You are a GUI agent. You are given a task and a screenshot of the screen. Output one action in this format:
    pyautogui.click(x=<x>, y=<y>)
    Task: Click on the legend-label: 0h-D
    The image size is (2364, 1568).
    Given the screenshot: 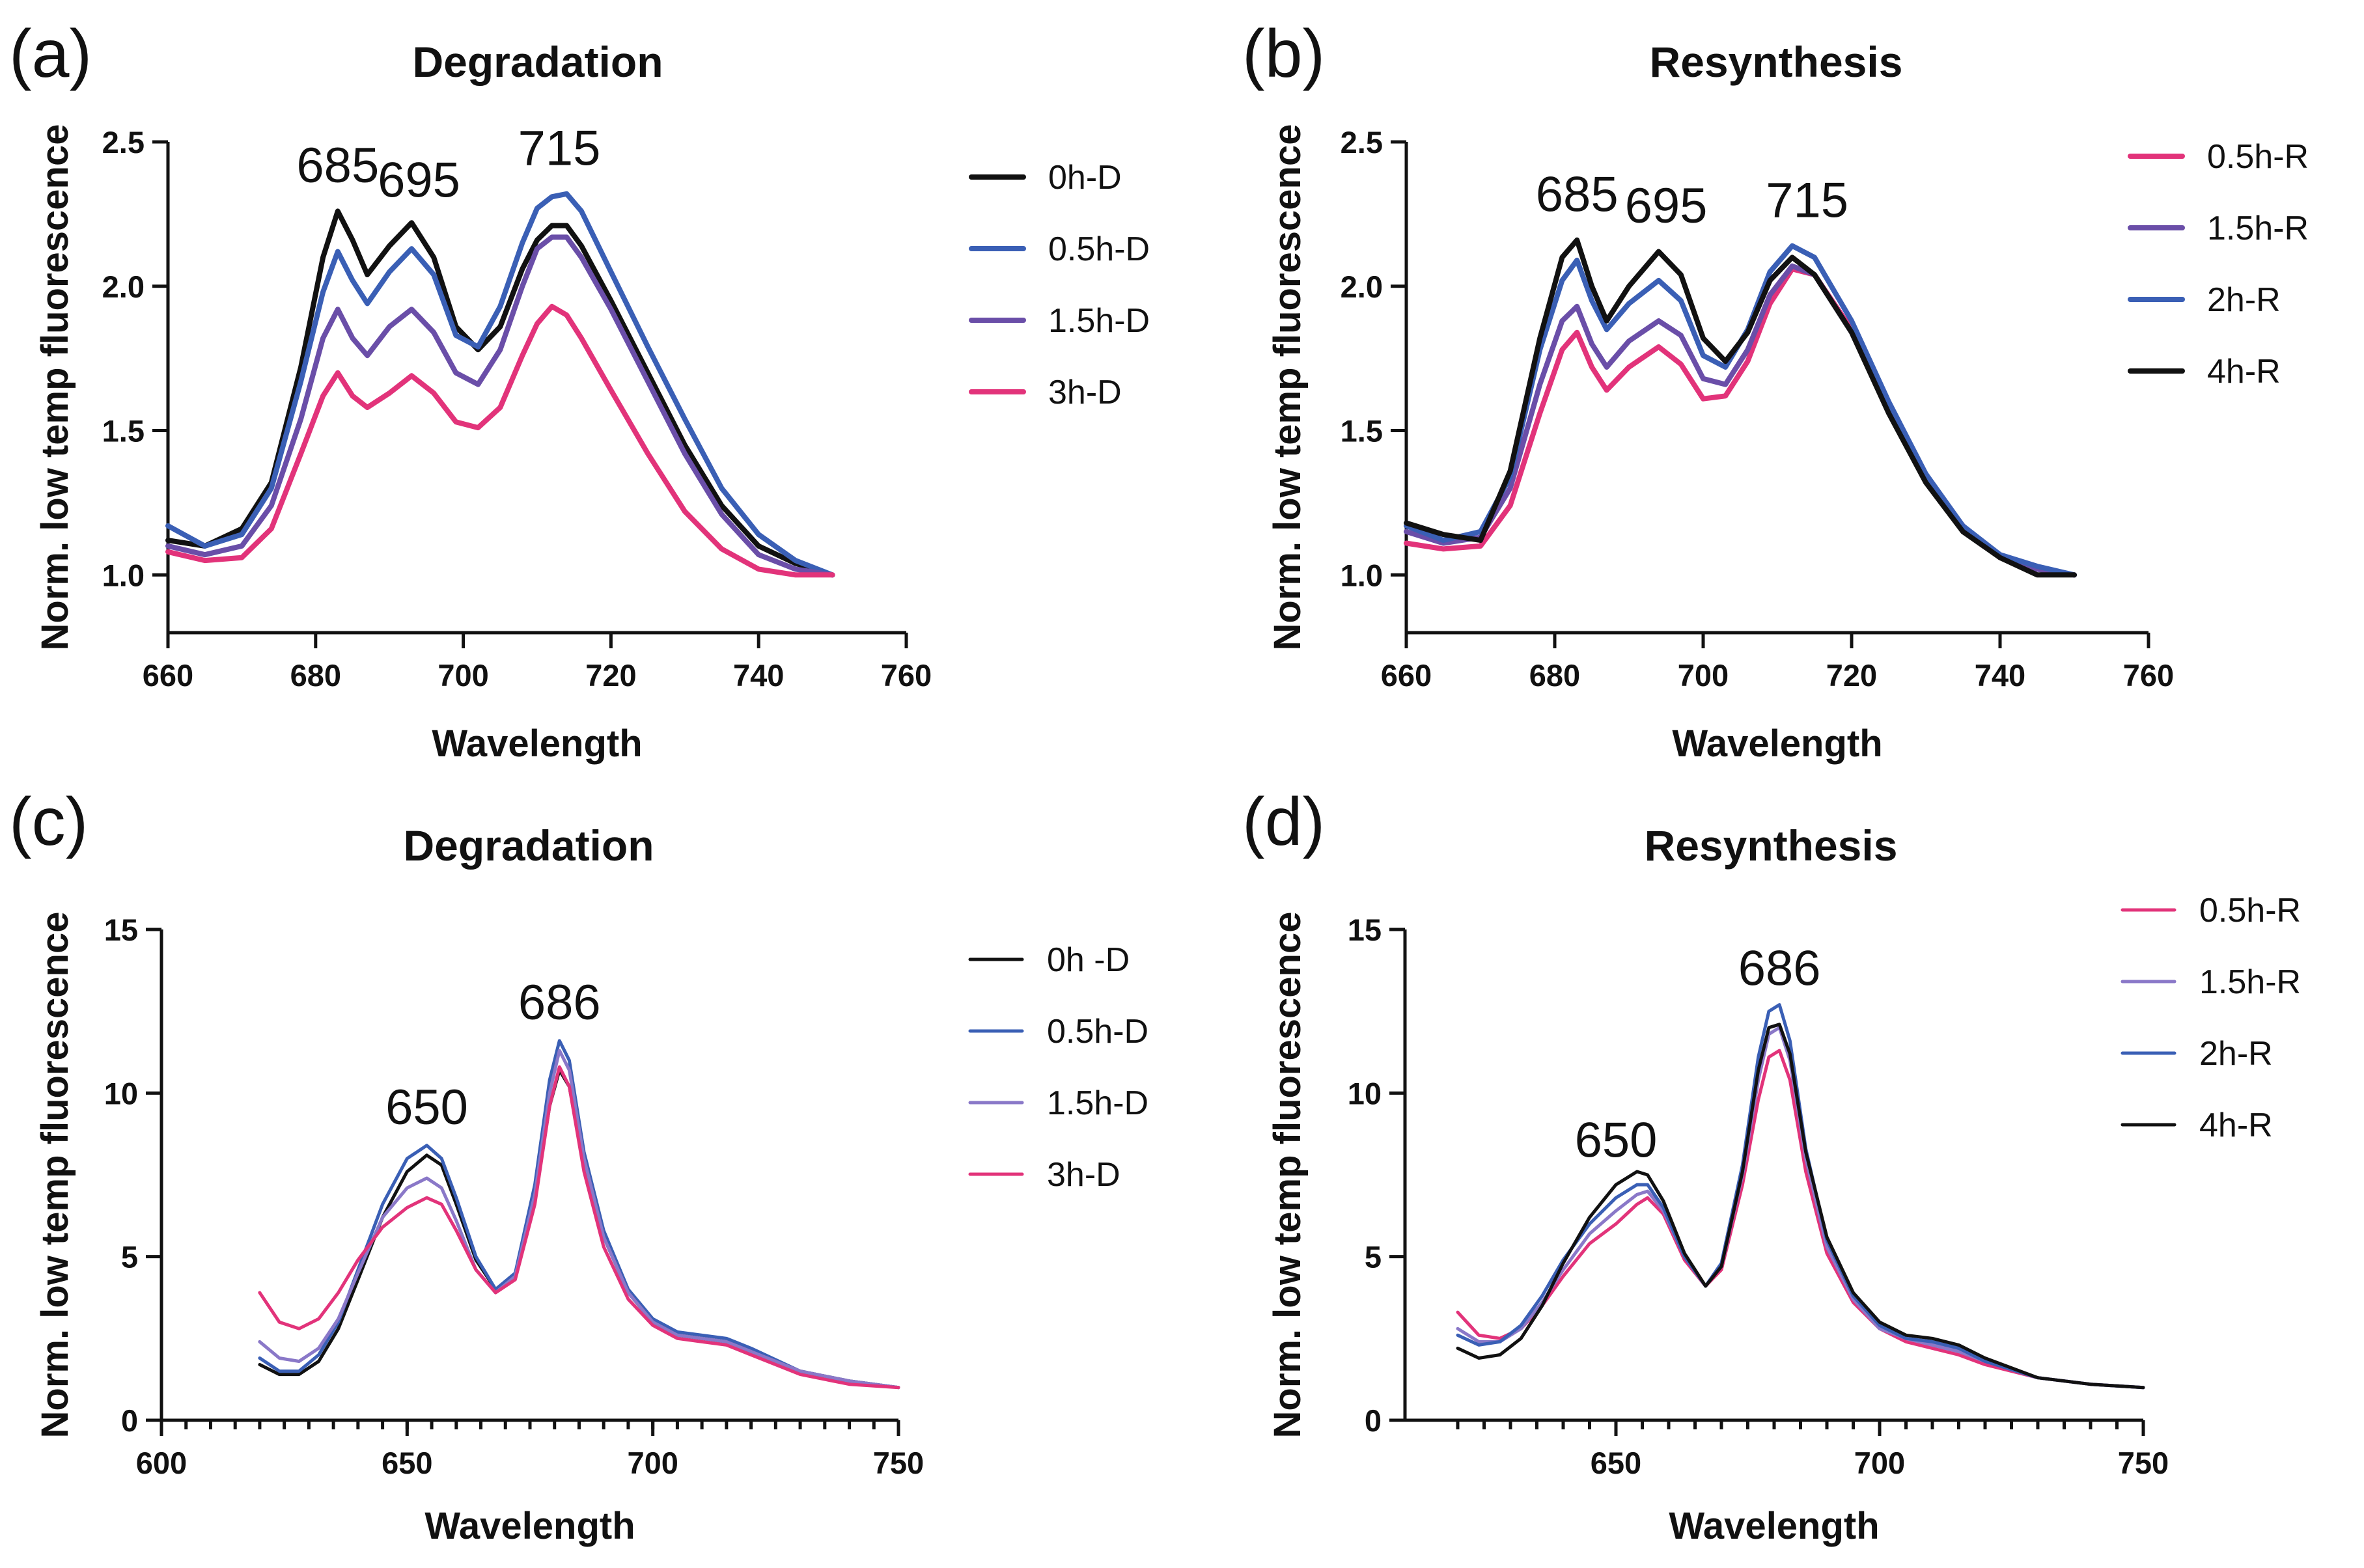 What is the action you would take?
    pyautogui.click(x=1085, y=178)
    